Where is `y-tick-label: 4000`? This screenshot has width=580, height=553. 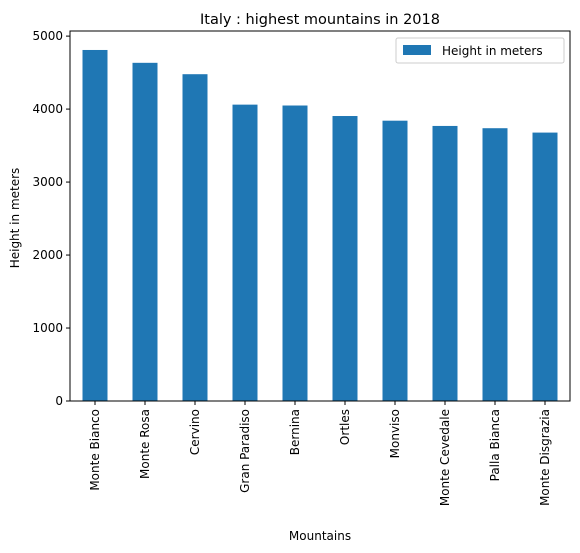
y-tick-label: 4000 is located at coordinates (47, 109).